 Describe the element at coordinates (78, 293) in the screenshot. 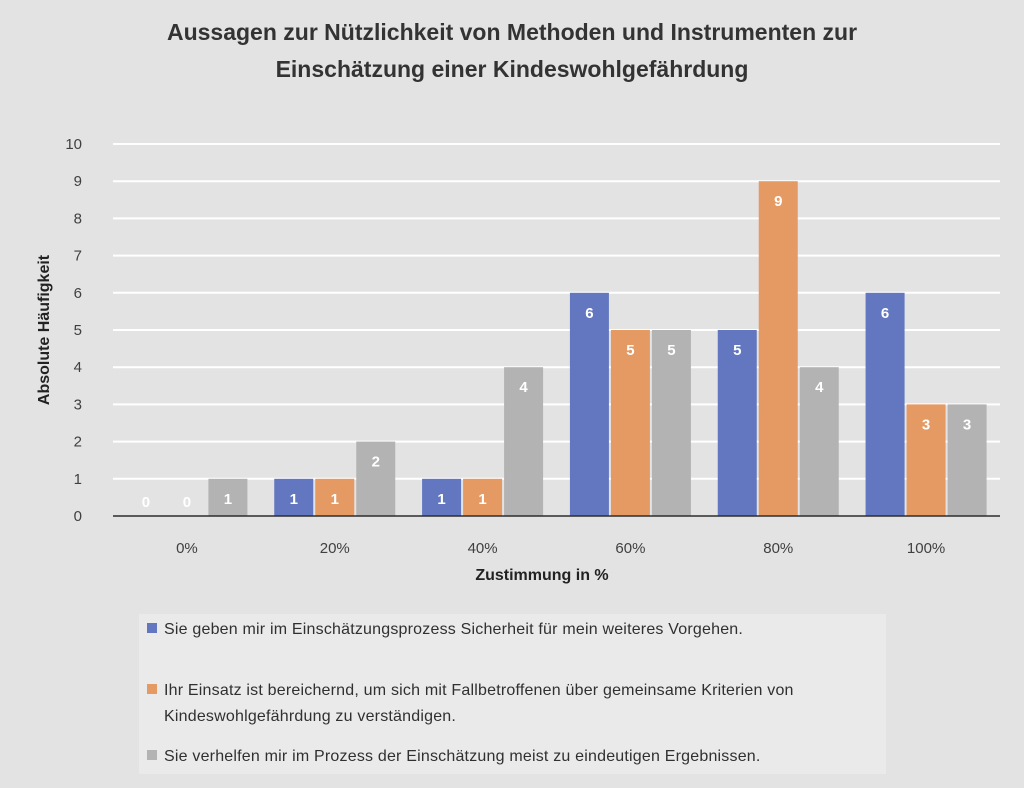

I see `y-tick-label: 6` at that location.